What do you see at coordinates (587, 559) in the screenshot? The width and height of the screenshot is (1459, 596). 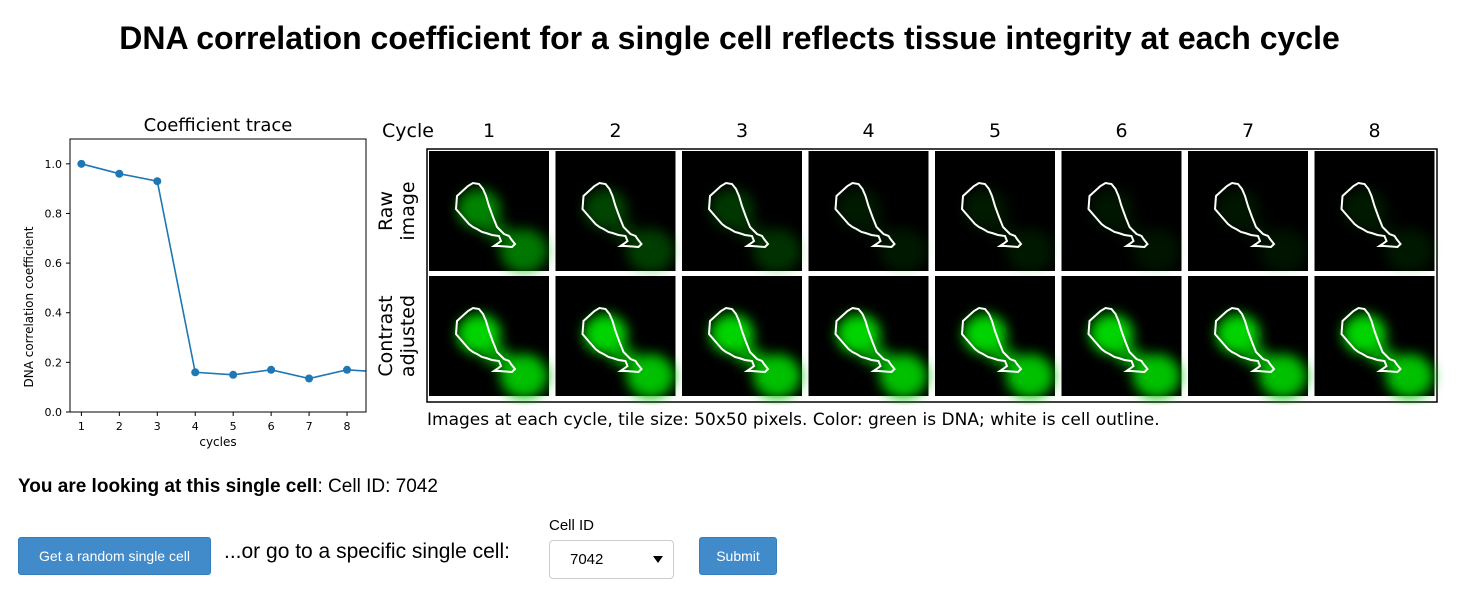 I see `cell-id-selected-value: 7042` at bounding box center [587, 559].